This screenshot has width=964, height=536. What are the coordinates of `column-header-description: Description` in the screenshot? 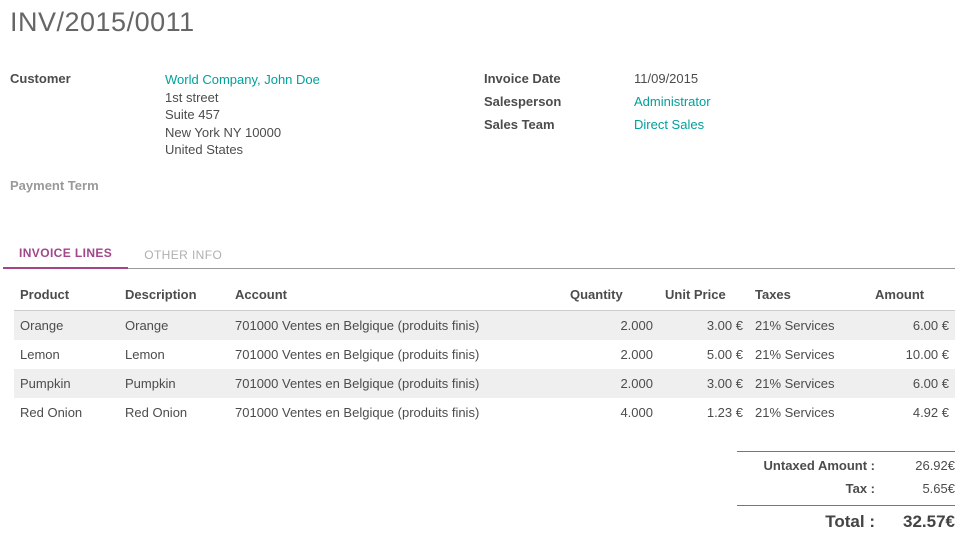 It's located at (174, 294).